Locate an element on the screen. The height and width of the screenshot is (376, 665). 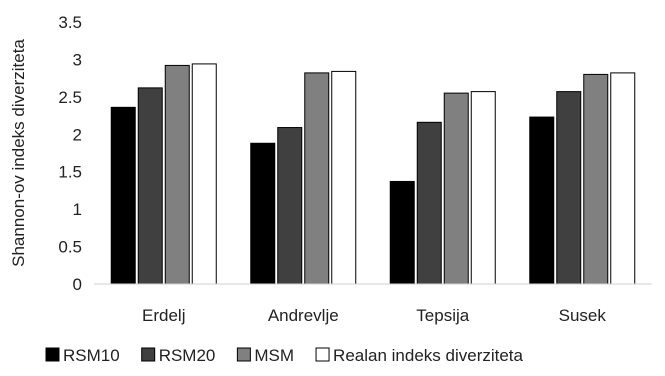
bar-msm-tepsija is located at coordinates (456, 188).